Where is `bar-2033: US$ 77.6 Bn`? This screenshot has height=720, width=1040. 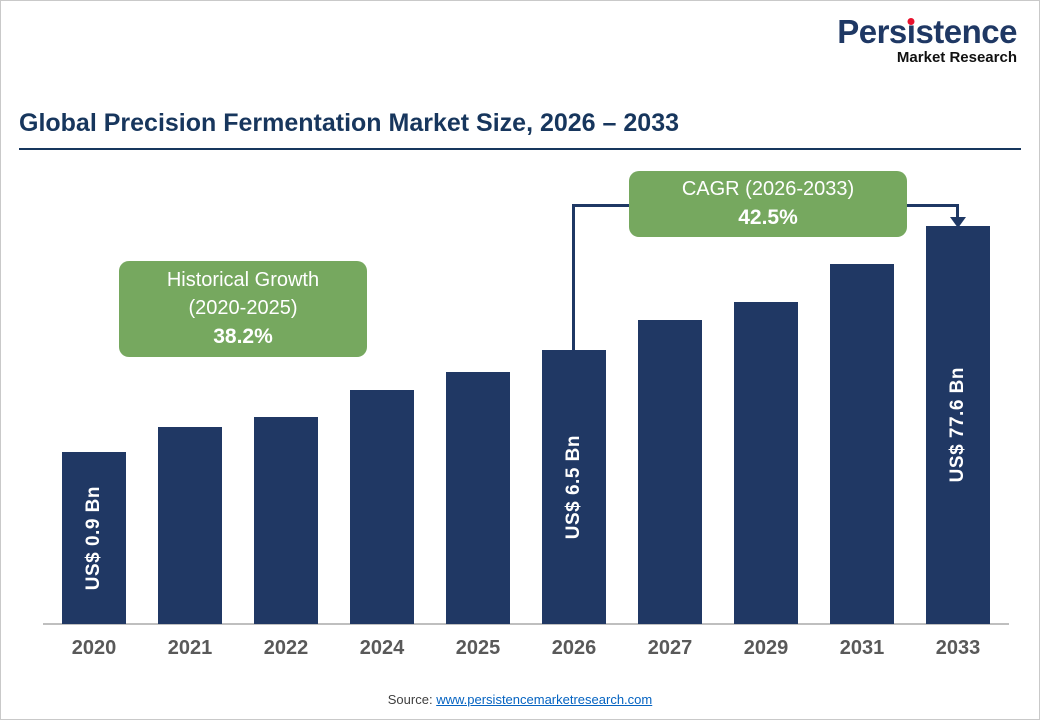 bar-2033: US$ 77.6 Bn is located at coordinates (958, 425).